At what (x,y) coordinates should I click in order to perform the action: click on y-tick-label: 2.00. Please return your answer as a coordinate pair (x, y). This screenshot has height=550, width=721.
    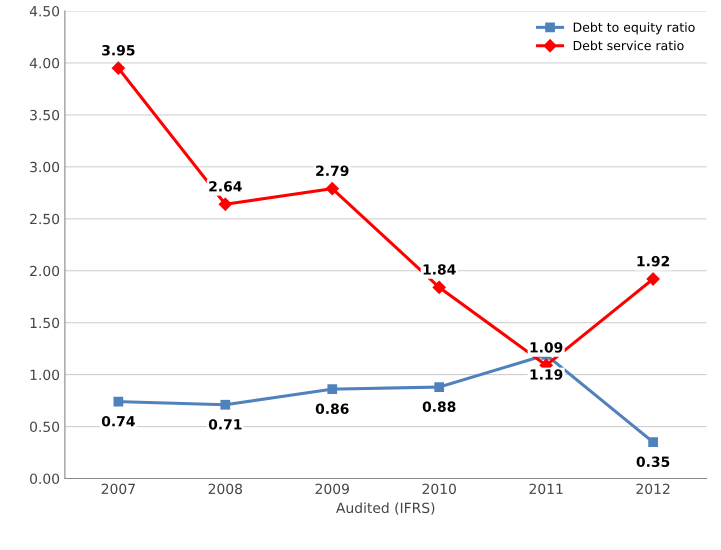
    Looking at the image, I should click on (45, 271).